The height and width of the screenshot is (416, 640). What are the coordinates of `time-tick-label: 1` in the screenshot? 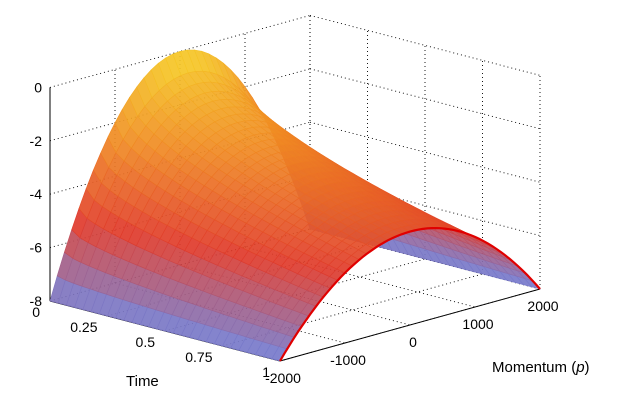 It's located at (266, 372).